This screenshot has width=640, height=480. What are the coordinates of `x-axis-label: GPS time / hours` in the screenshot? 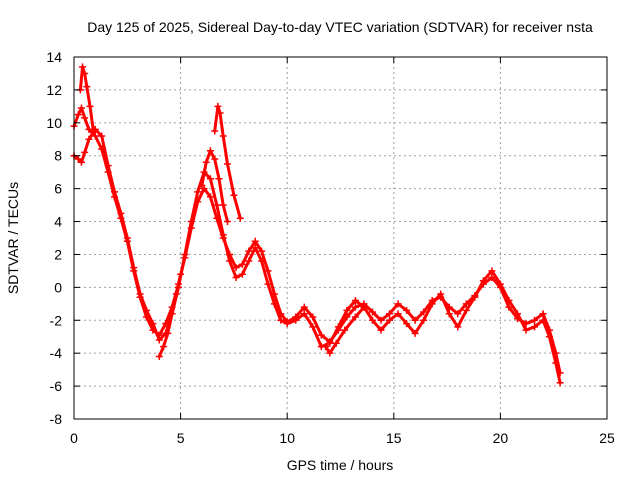 It's located at (340, 465).